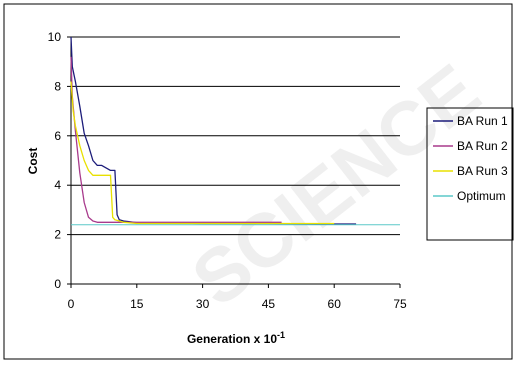  I want to click on y-tick-label: 10, so click(55, 37).